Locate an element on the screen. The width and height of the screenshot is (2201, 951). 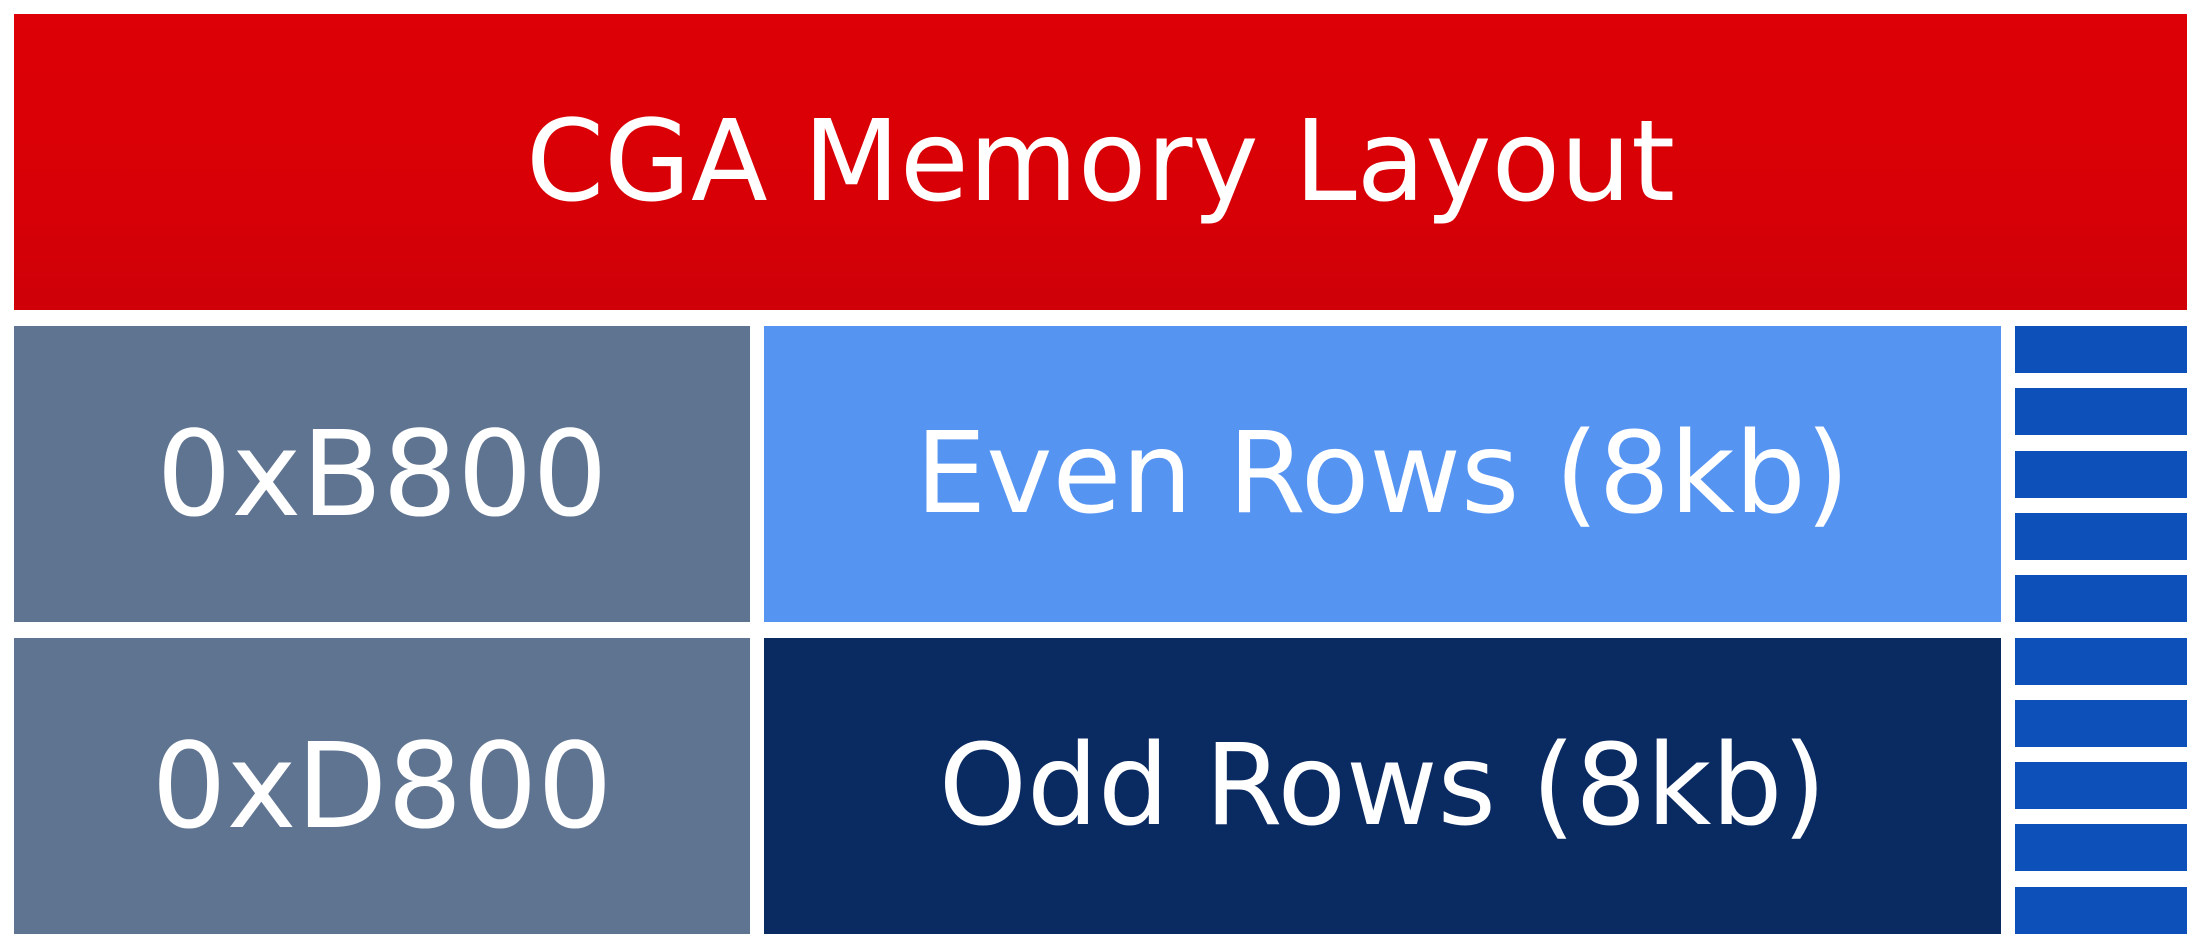
row-strip is located at coordinates (2101, 630).